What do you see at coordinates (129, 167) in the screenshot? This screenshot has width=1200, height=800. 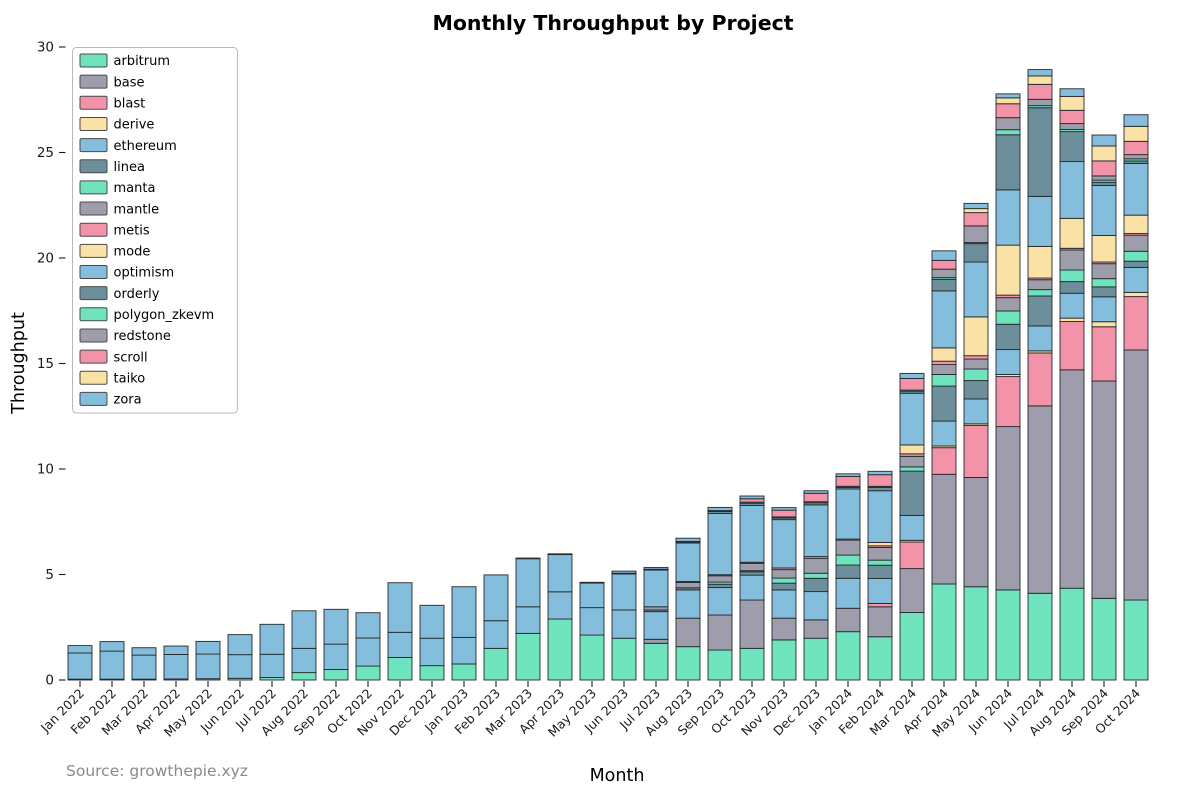 I see `legend-label-linea: linea` at bounding box center [129, 167].